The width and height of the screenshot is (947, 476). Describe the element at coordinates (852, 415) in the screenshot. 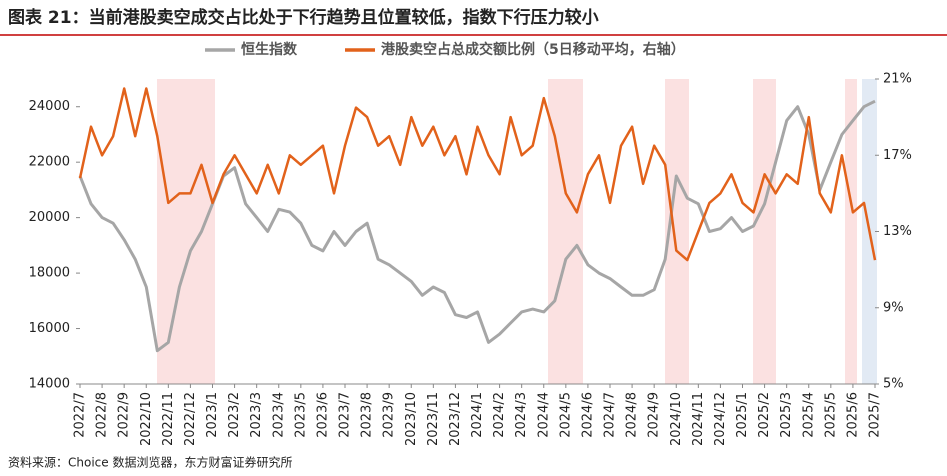

I see `x-tick-label: 2025/6` at that location.